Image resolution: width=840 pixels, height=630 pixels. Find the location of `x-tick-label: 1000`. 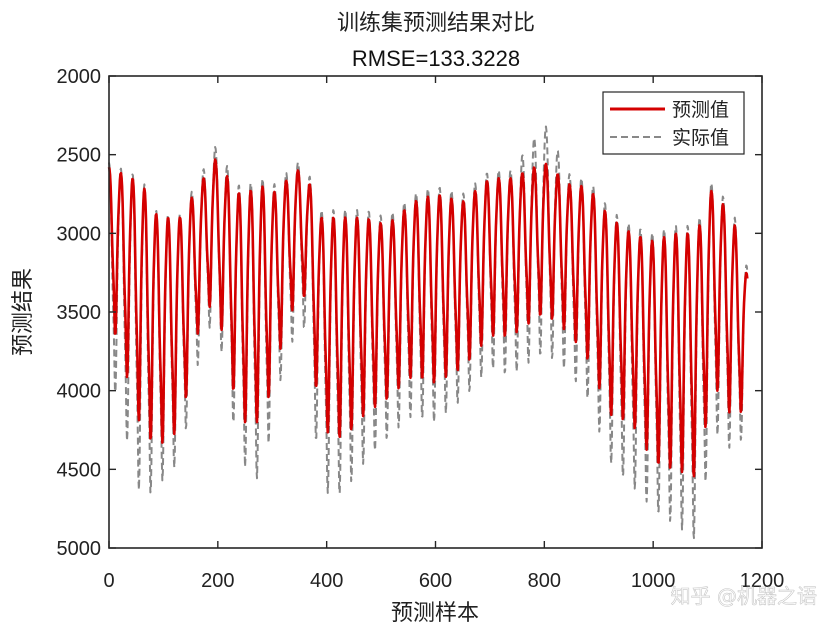

x-tick-label: 1000 is located at coordinates (653, 581).